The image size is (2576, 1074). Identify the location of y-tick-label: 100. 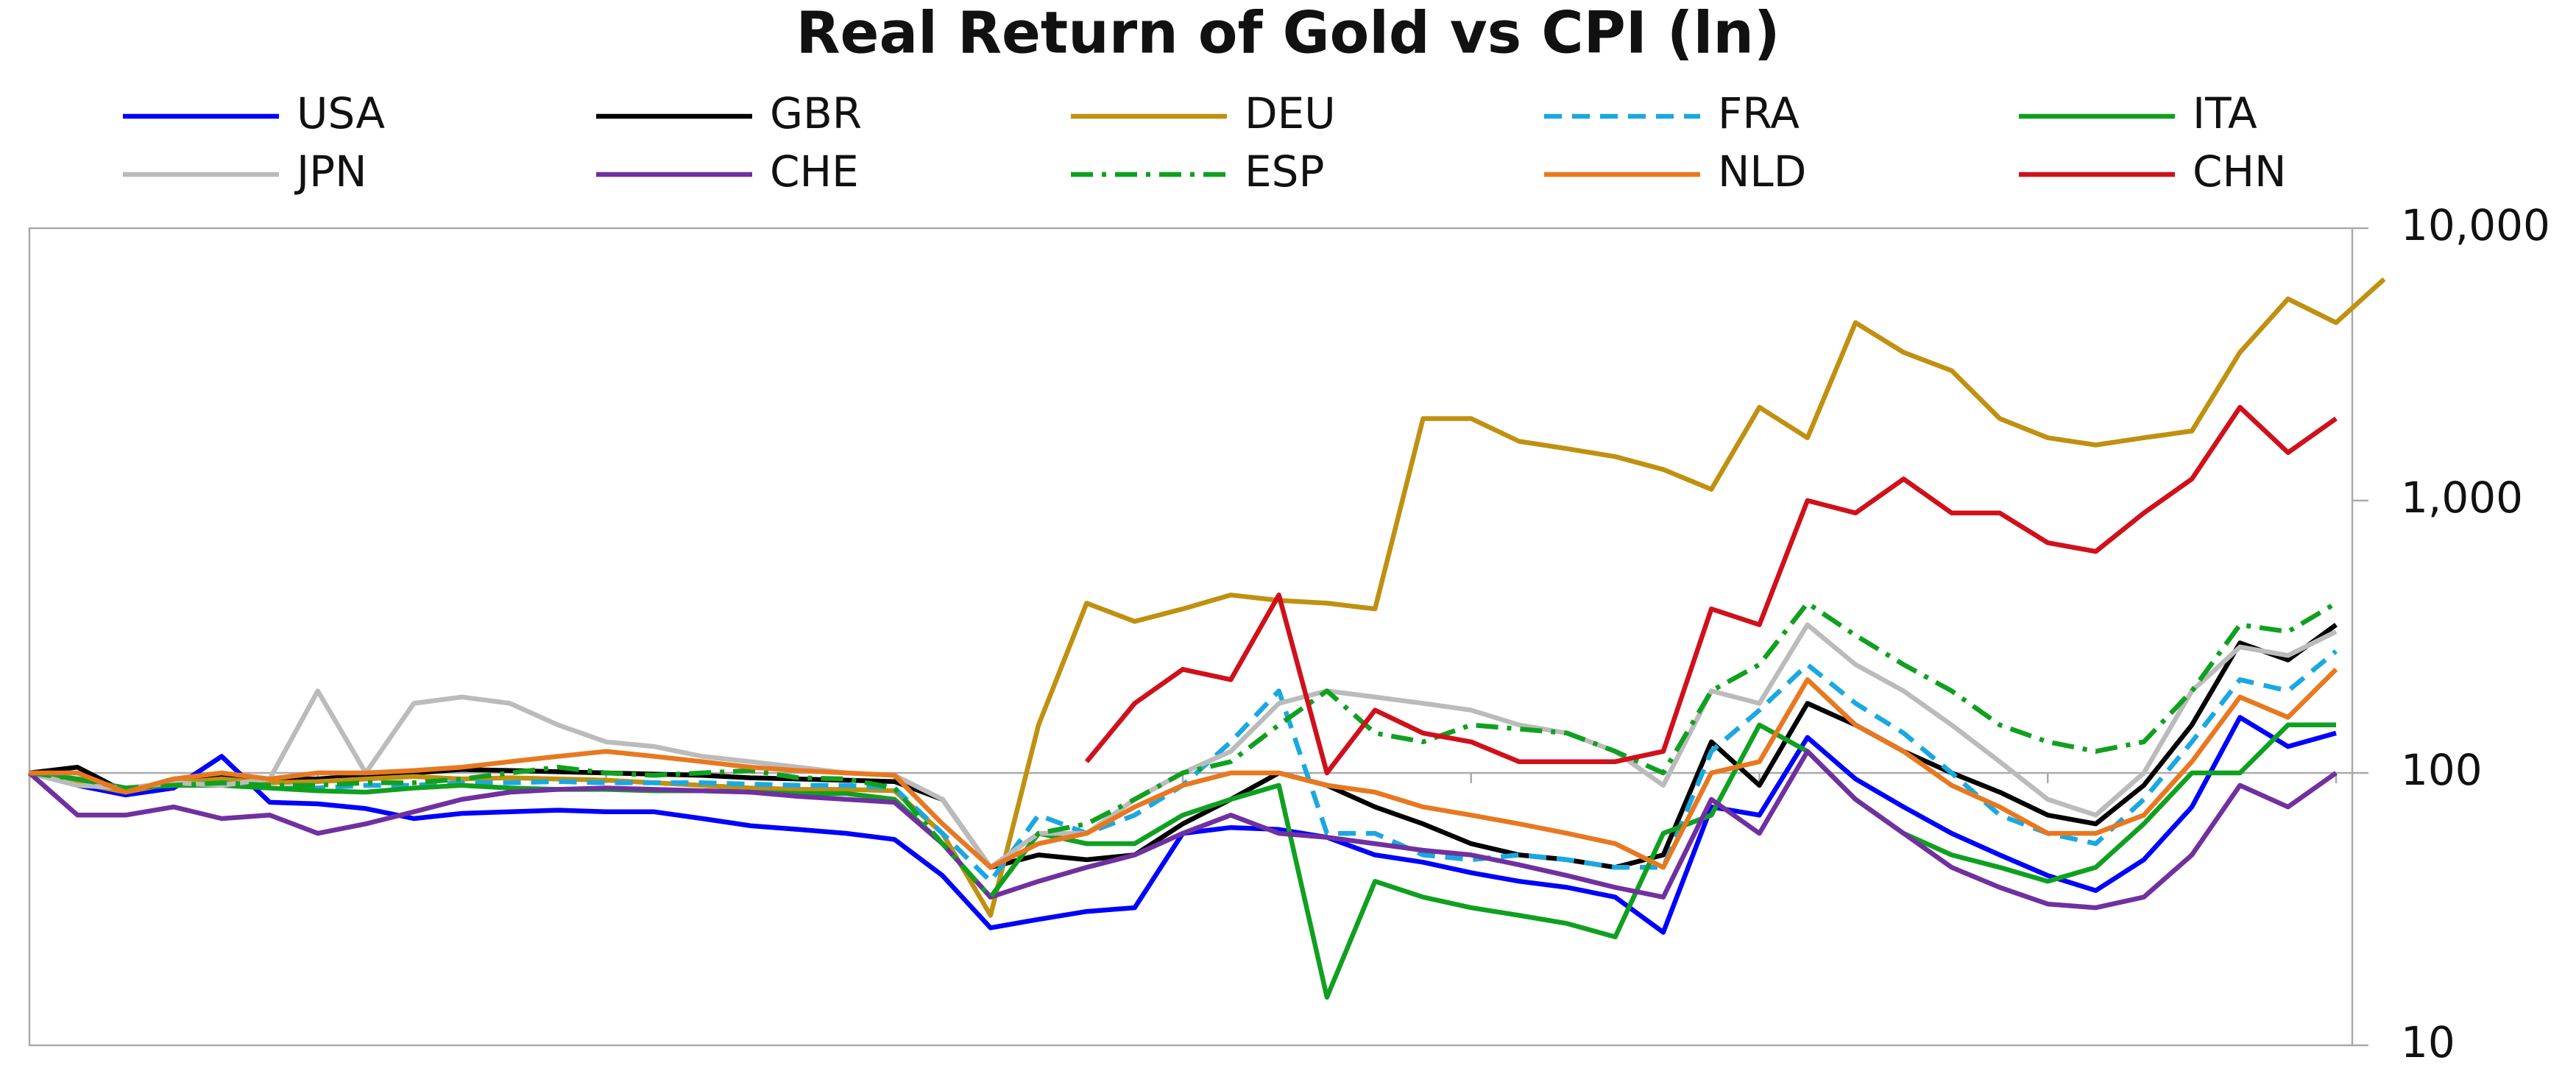
(2442, 770).